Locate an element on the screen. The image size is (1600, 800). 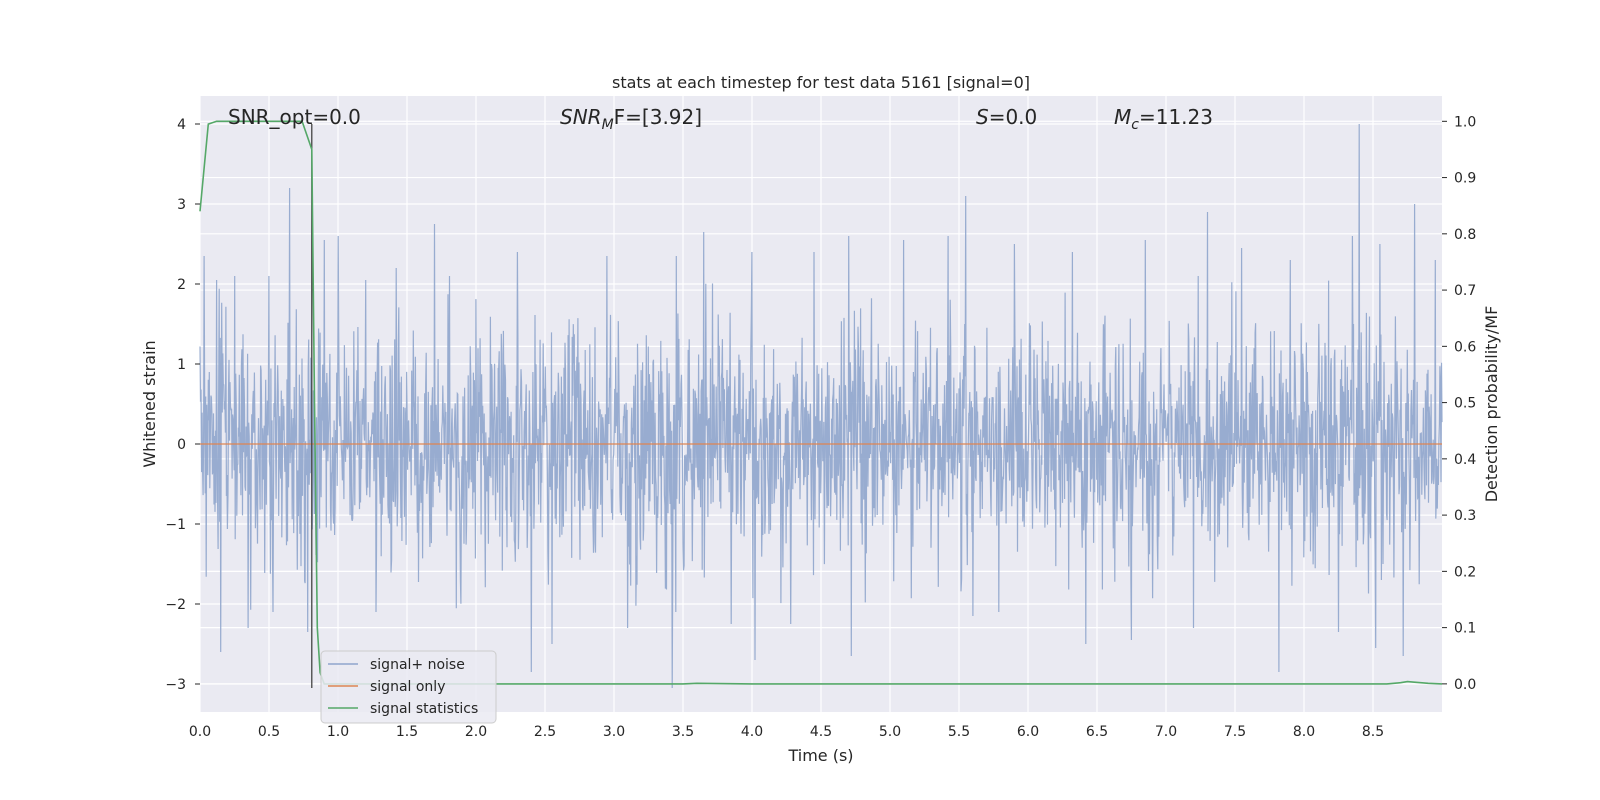
y-right-tick-label: 1.0 is located at coordinates (1465, 122).